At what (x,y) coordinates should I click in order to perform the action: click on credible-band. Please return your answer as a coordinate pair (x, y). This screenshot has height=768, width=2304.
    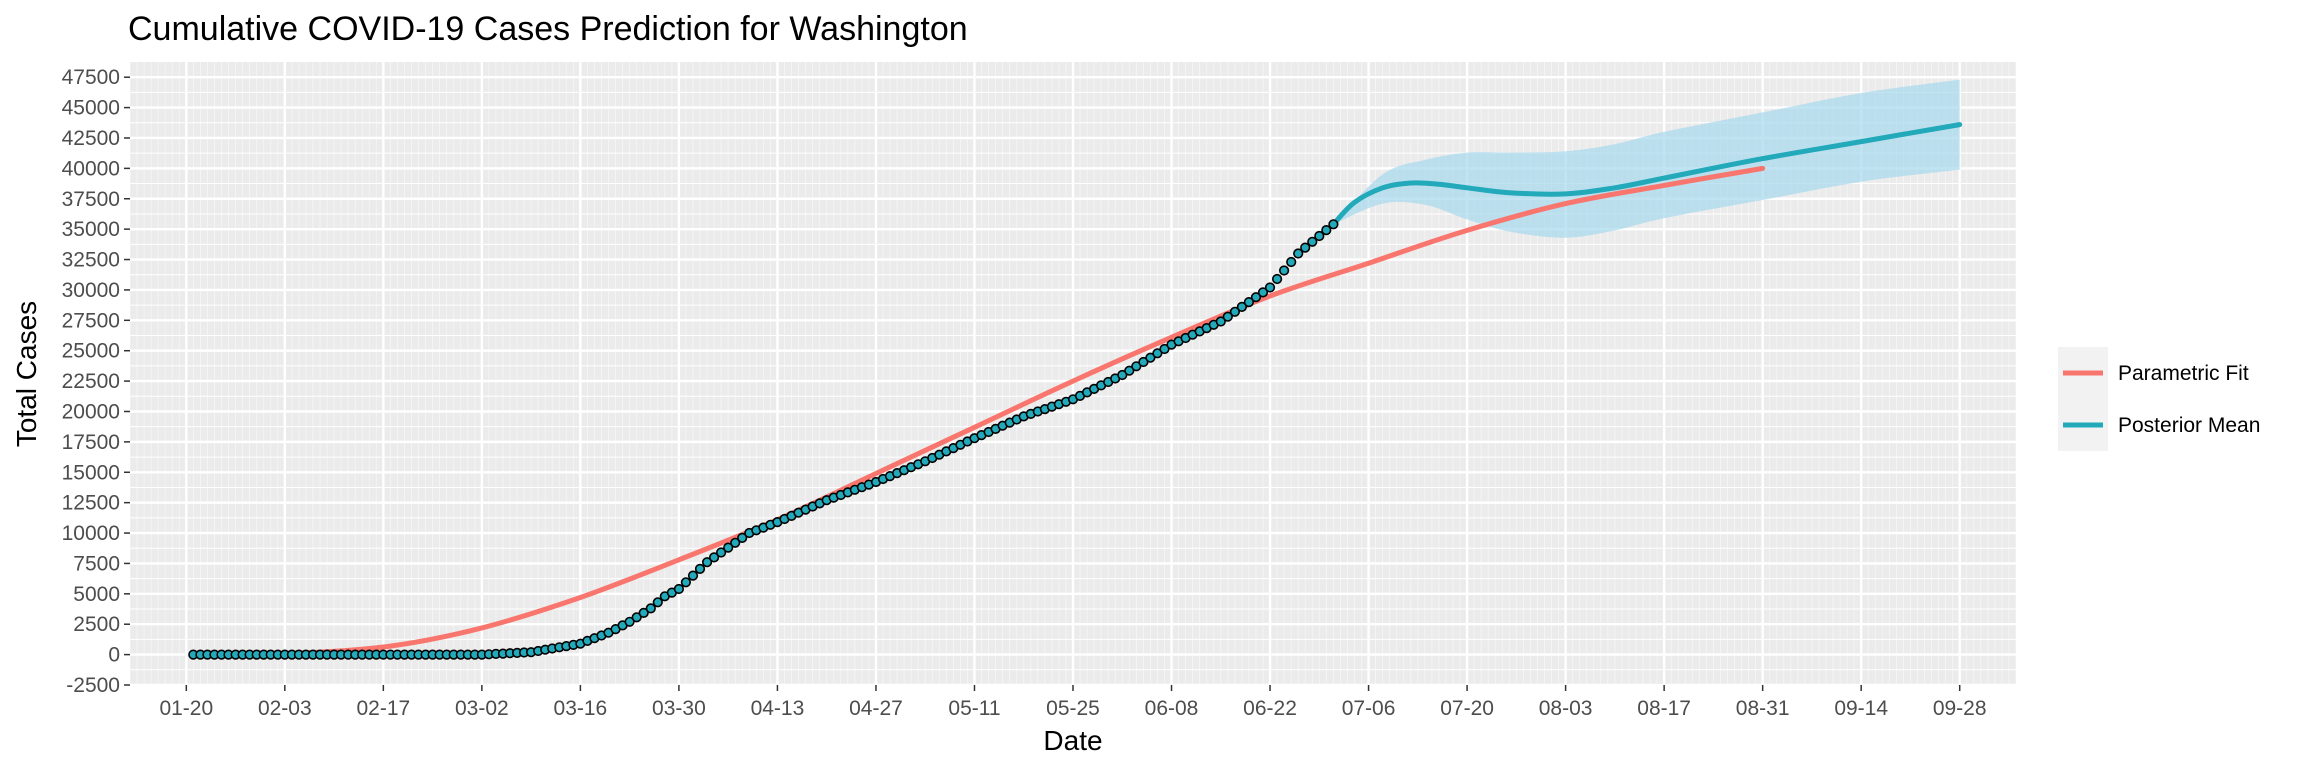
    Looking at the image, I should click on (1646, 158).